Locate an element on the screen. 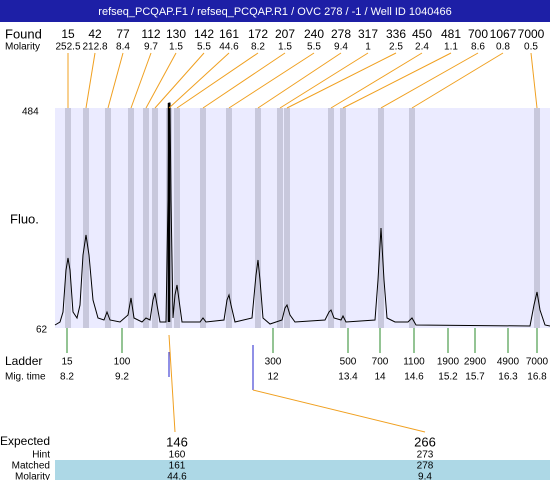 The width and height of the screenshot is (550, 480). ladder-size: 15 is located at coordinates (67, 362).